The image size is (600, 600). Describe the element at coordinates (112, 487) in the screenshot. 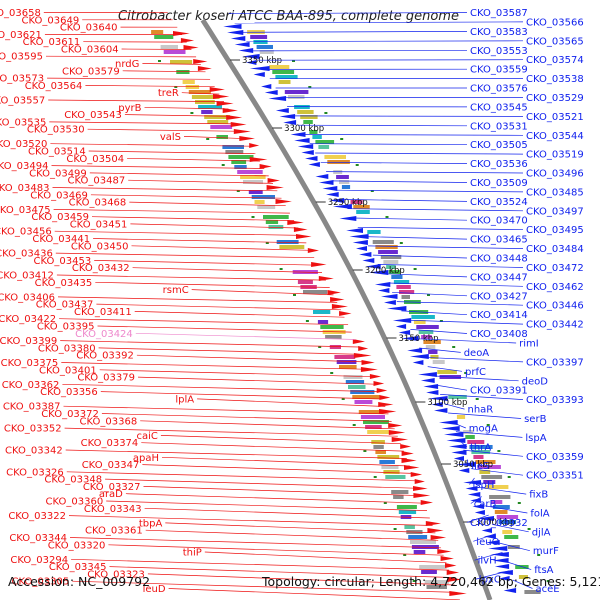

I see `gene-label: CKO_03327` at that location.